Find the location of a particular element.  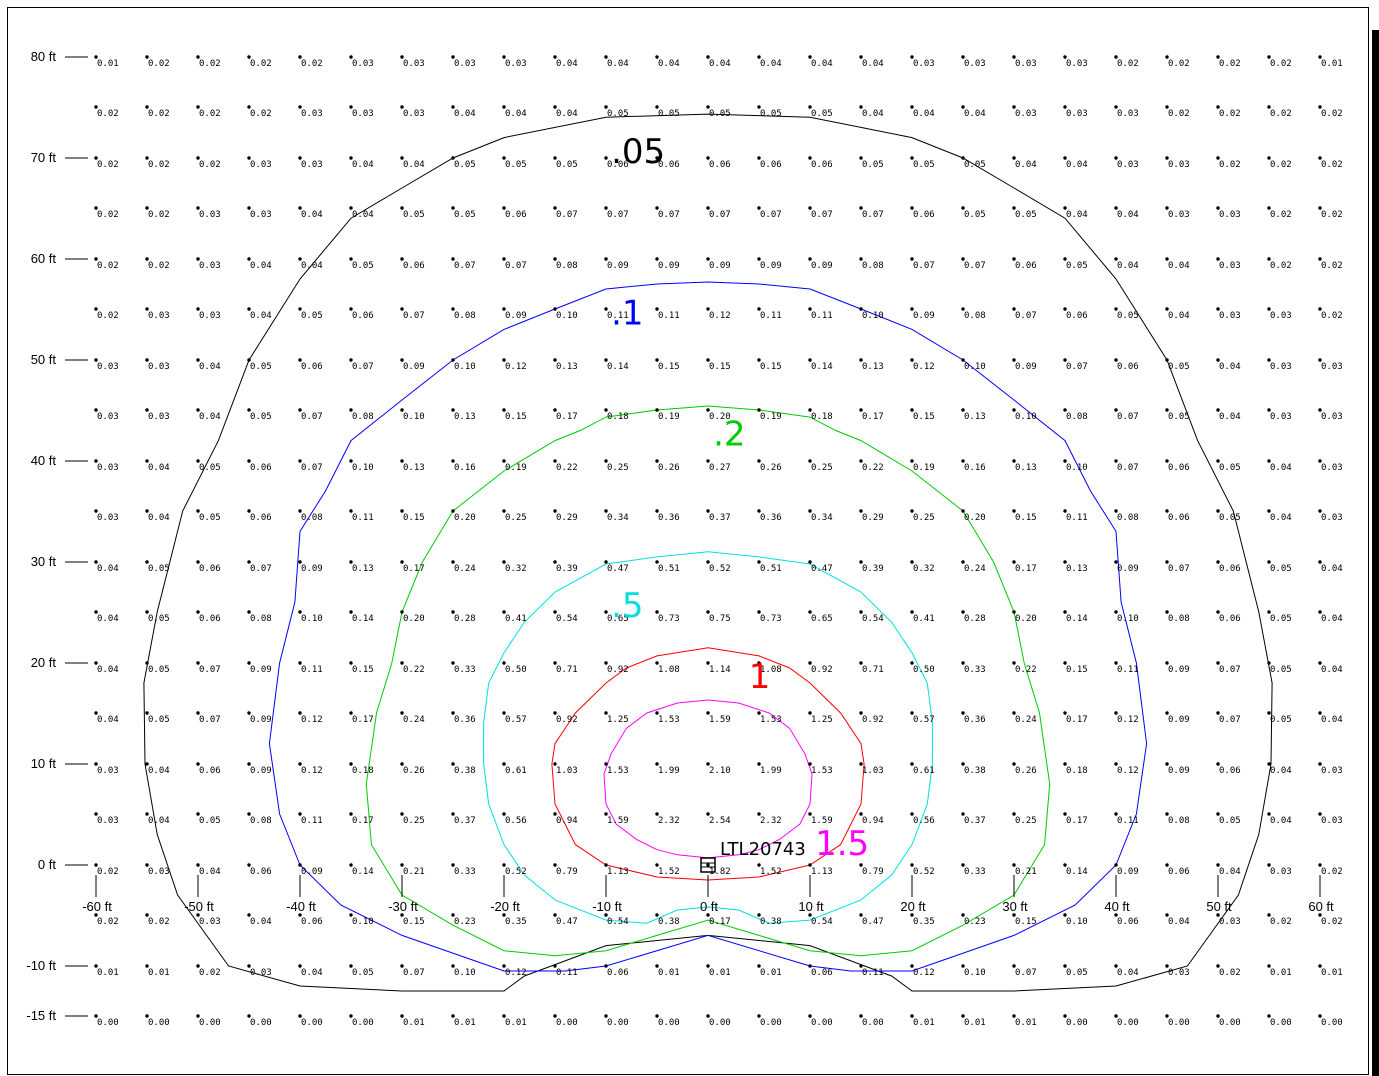

y-axis-label: 40 ft is located at coordinates (44, 460).